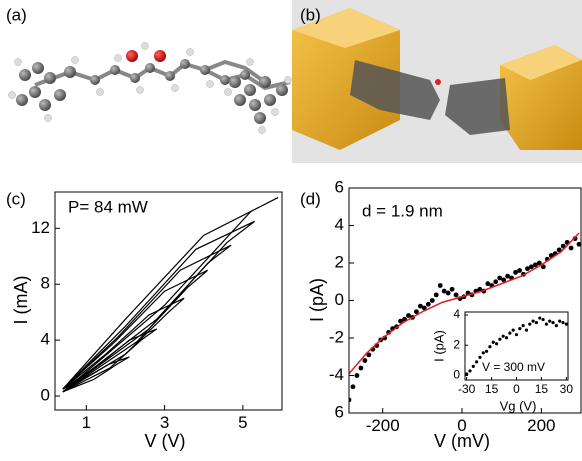 The height and width of the screenshot is (461, 582). What do you see at coordinates (336, 336) in the screenshot?
I see `y-tick-label: -2` at bounding box center [336, 336].